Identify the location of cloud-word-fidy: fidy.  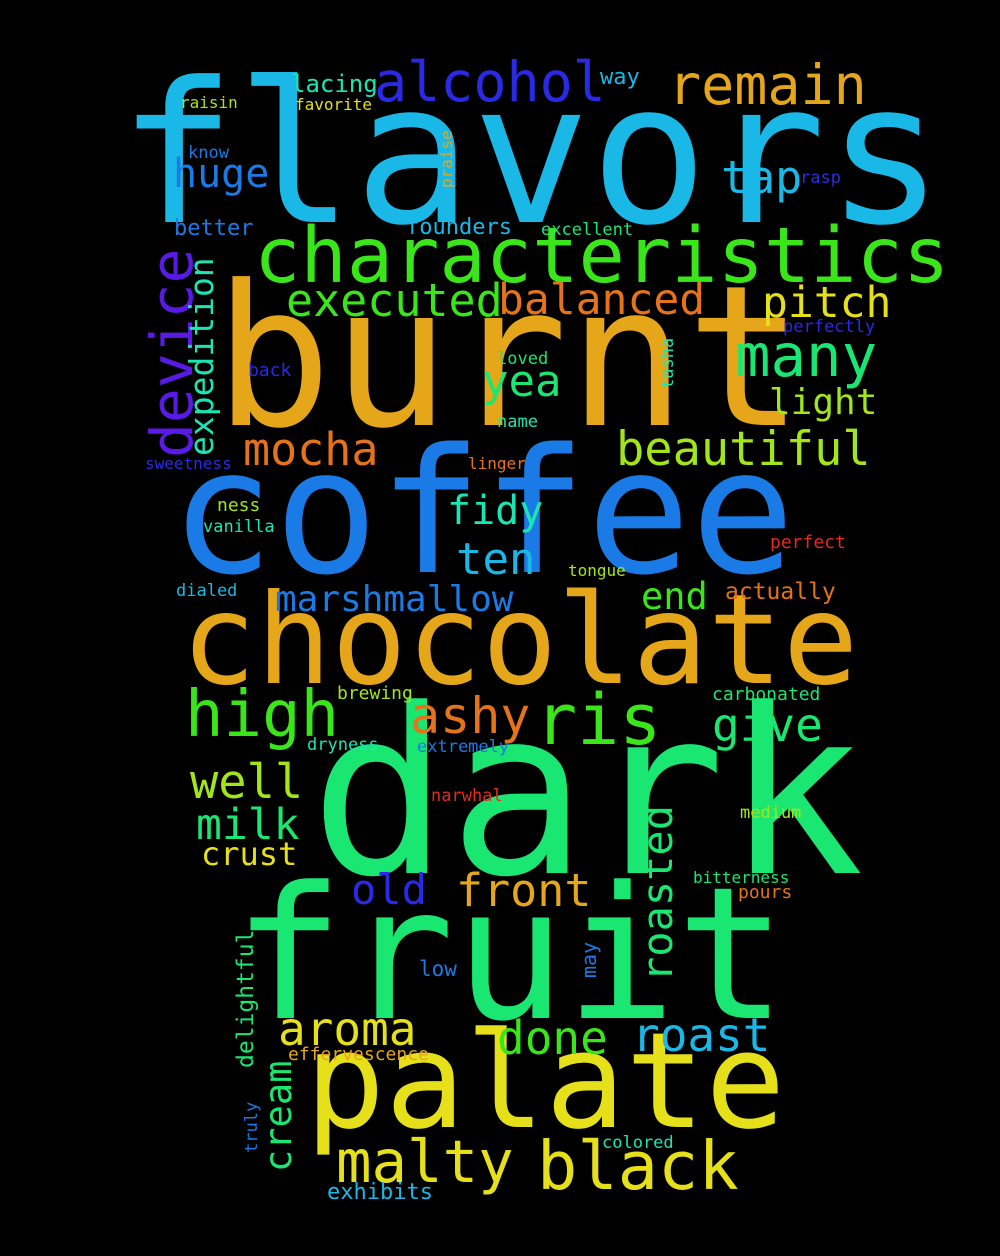
(495, 511).